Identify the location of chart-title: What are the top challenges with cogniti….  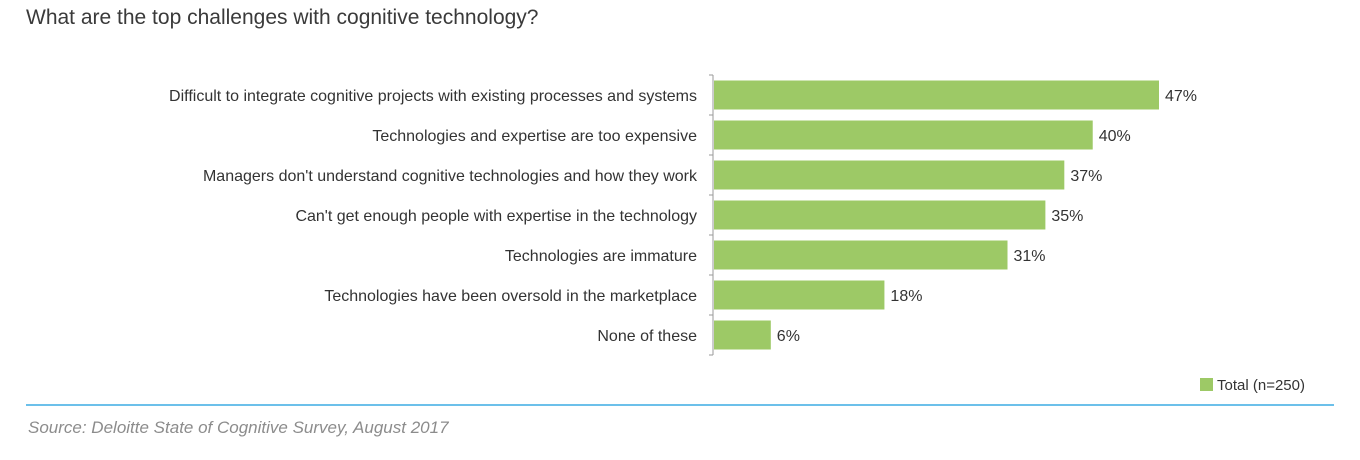
(282, 17).